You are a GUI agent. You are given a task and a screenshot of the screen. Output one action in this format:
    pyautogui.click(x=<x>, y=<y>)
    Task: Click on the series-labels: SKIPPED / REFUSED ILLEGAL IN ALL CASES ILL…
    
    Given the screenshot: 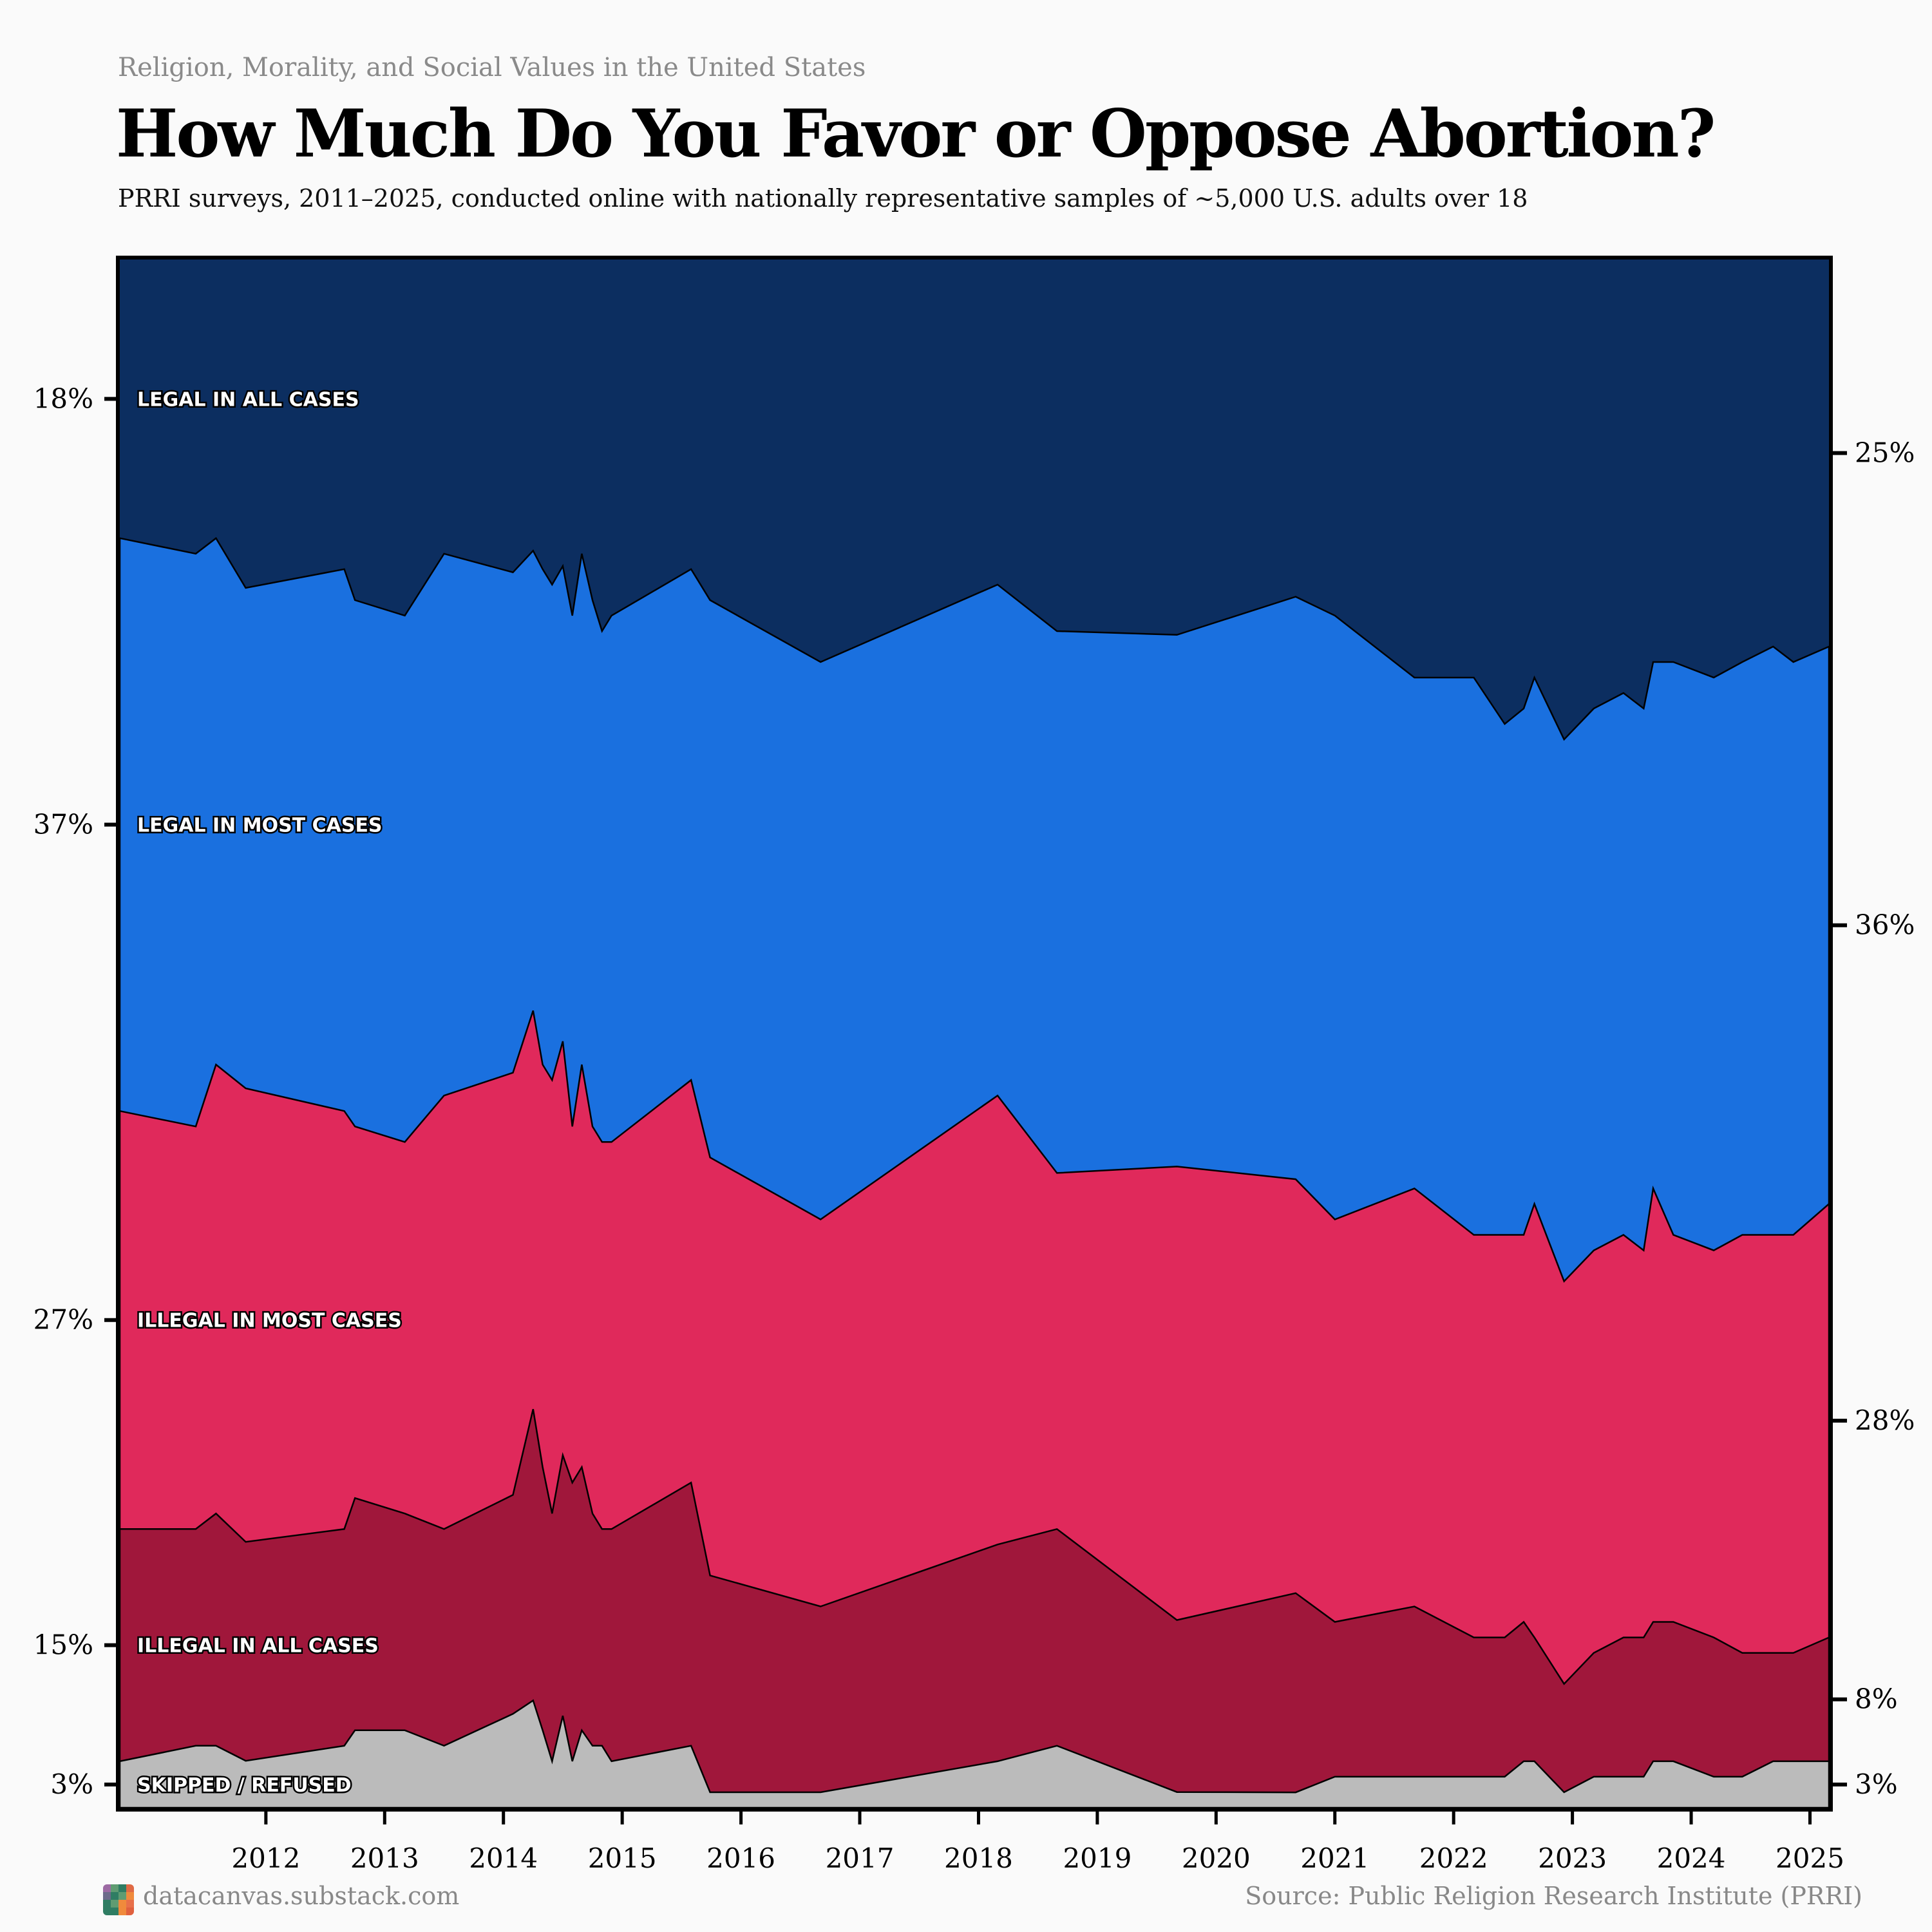 What is the action you would take?
    pyautogui.click(x=270, y=1093)
    